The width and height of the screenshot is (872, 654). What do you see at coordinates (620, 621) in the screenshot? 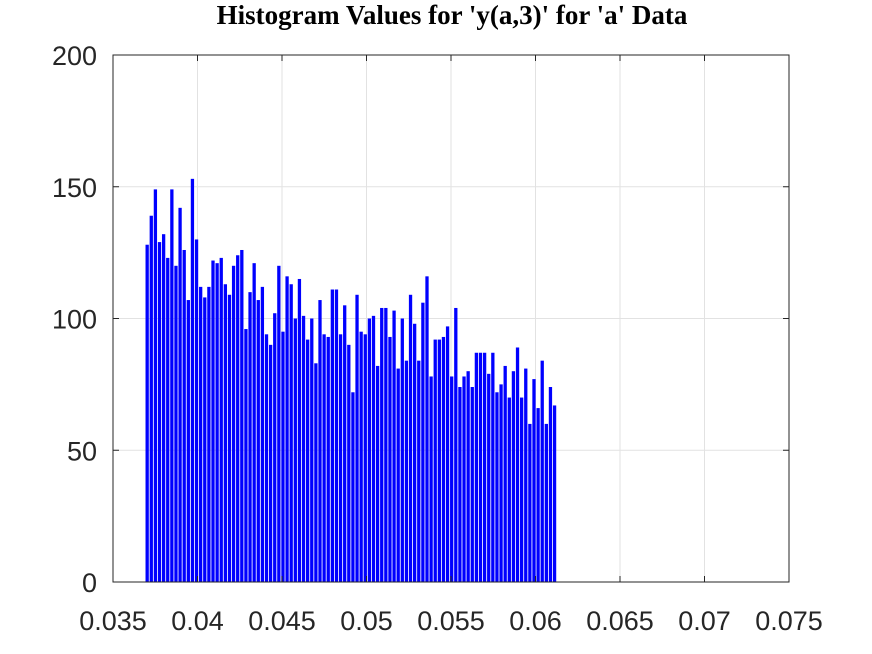
I see `x-tick-label: 0.065` at bounding box center [620, 621].